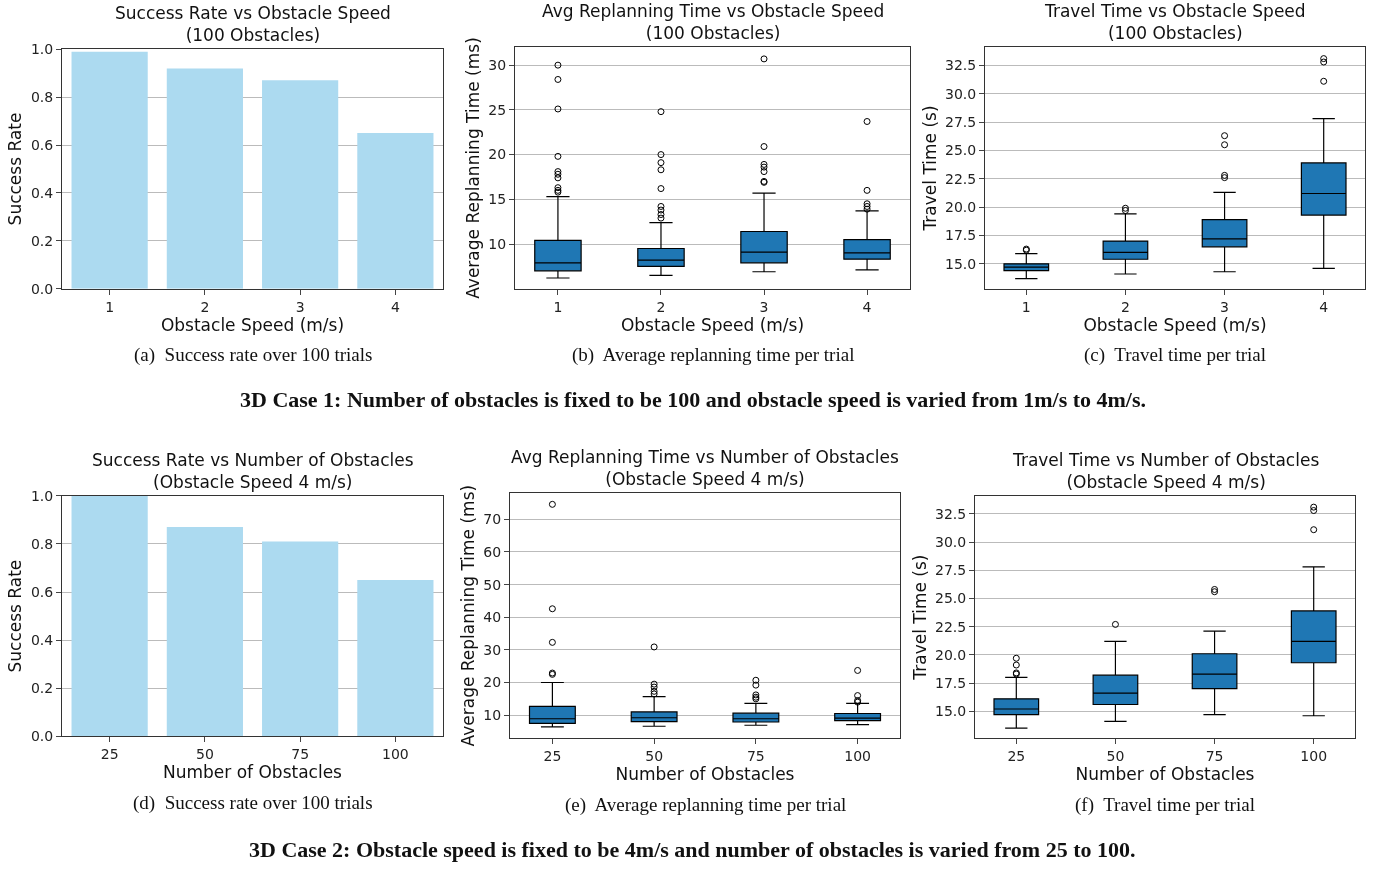  I want to click on y-tick-label: 25, so click(497, 109).